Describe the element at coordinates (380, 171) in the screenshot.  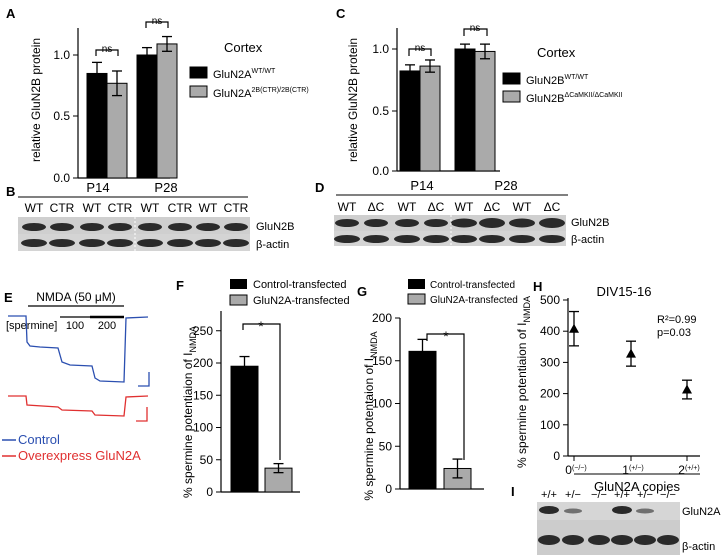
I see `panel-c-ytick-0: 0.0` at that location.